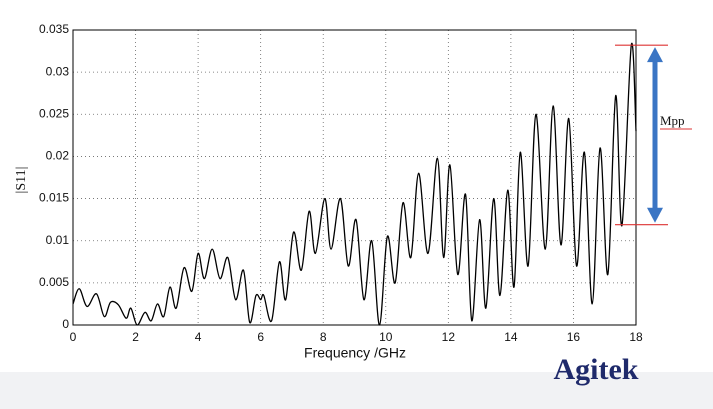  Describe the element at coordinates (323, 337) in the screenshot. I see `x-tick-label: 8` at that location.